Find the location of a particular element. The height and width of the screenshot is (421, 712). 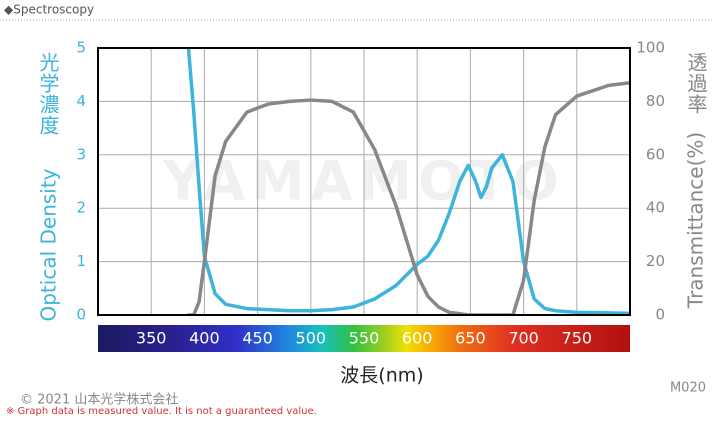

x-tick-label: 650 is located at coordinates (470, 338).